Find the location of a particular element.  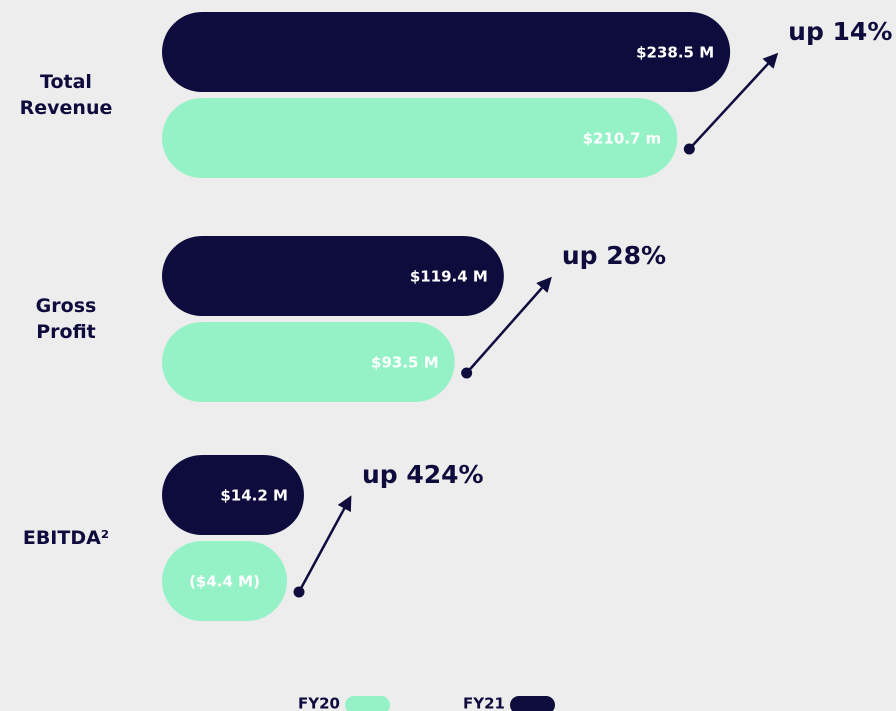

value-label: ($4.4 M) is located at coordinates (224, 582).